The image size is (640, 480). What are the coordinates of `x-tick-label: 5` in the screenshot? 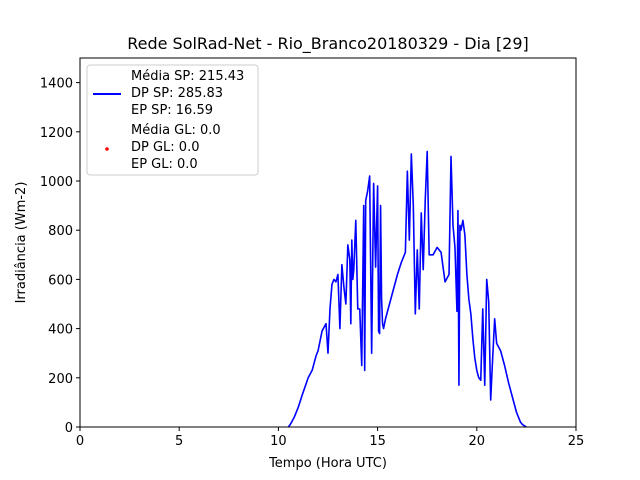 It's located at (179, 441).